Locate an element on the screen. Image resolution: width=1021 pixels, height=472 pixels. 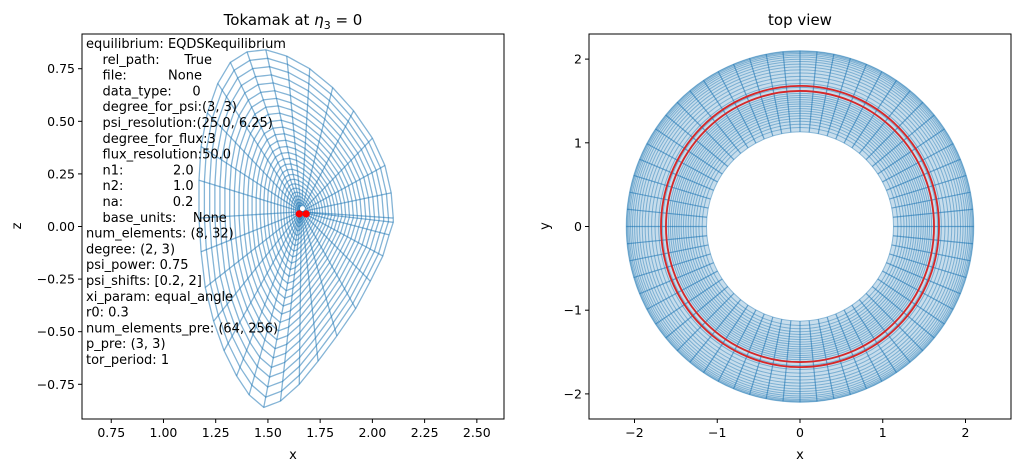
info-line: degree_for_flux:3 is located at coordinates (151, 139).